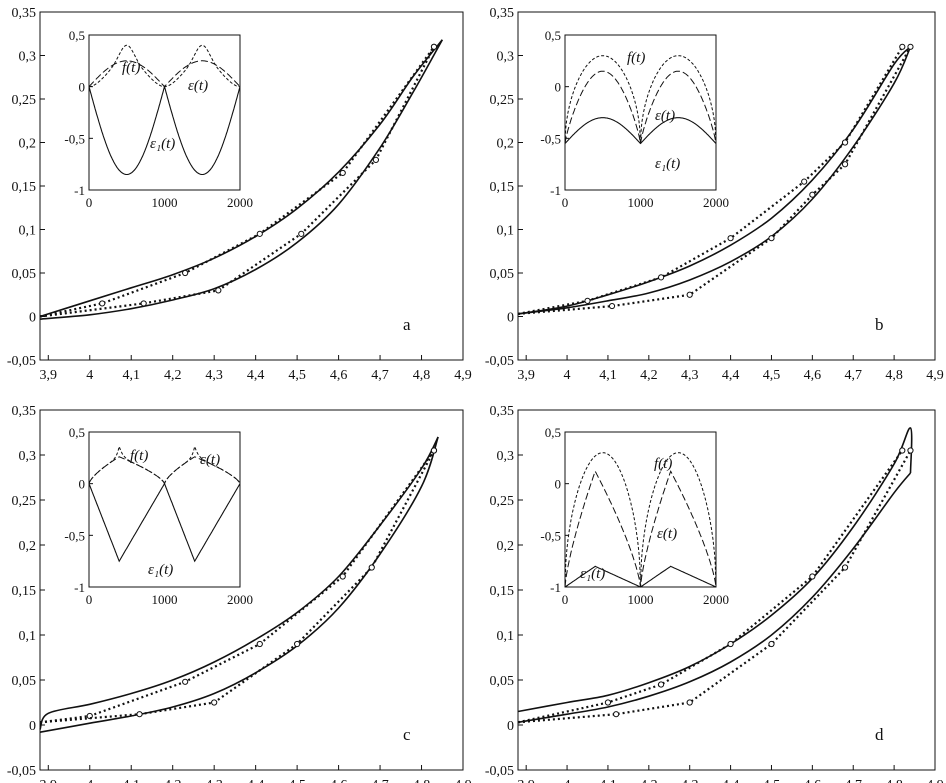  I want to click on x-tick-label: 4,3, so click(214, 375).